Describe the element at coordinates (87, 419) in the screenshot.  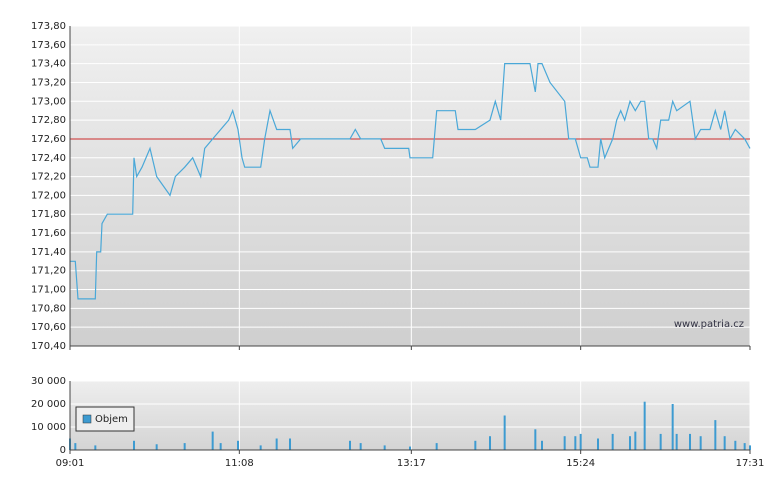
I see `legend-swatch` at that location.